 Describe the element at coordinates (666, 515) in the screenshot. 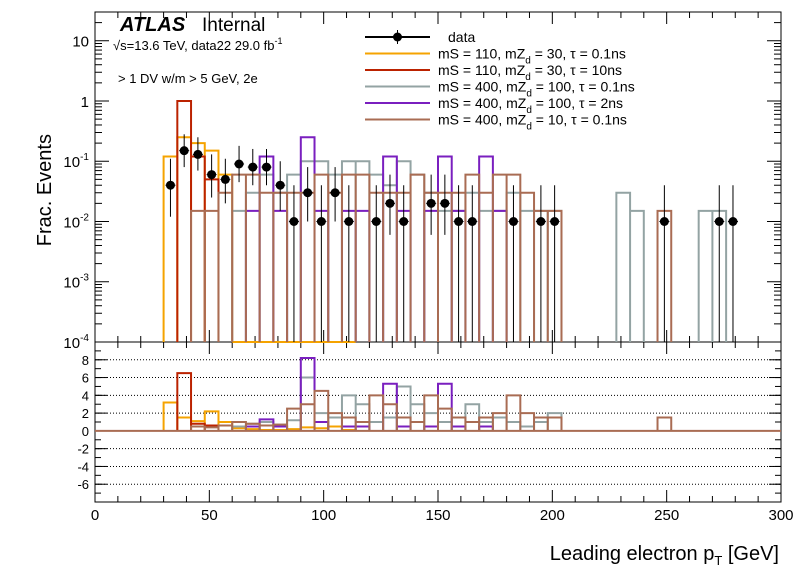

I see `x-tick-label: 250` at that location.